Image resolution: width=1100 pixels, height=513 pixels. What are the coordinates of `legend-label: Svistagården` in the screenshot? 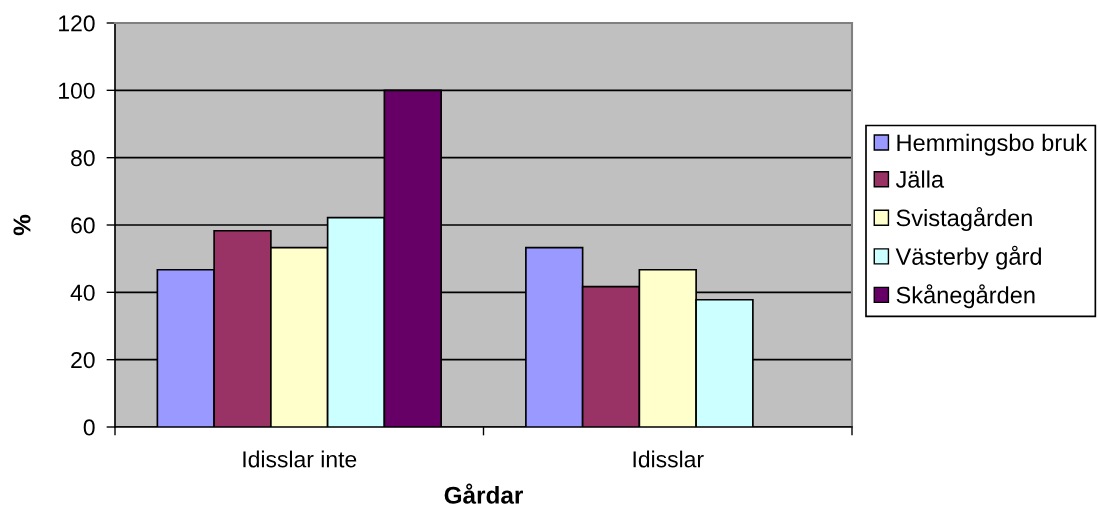 It's located at (964, 219).